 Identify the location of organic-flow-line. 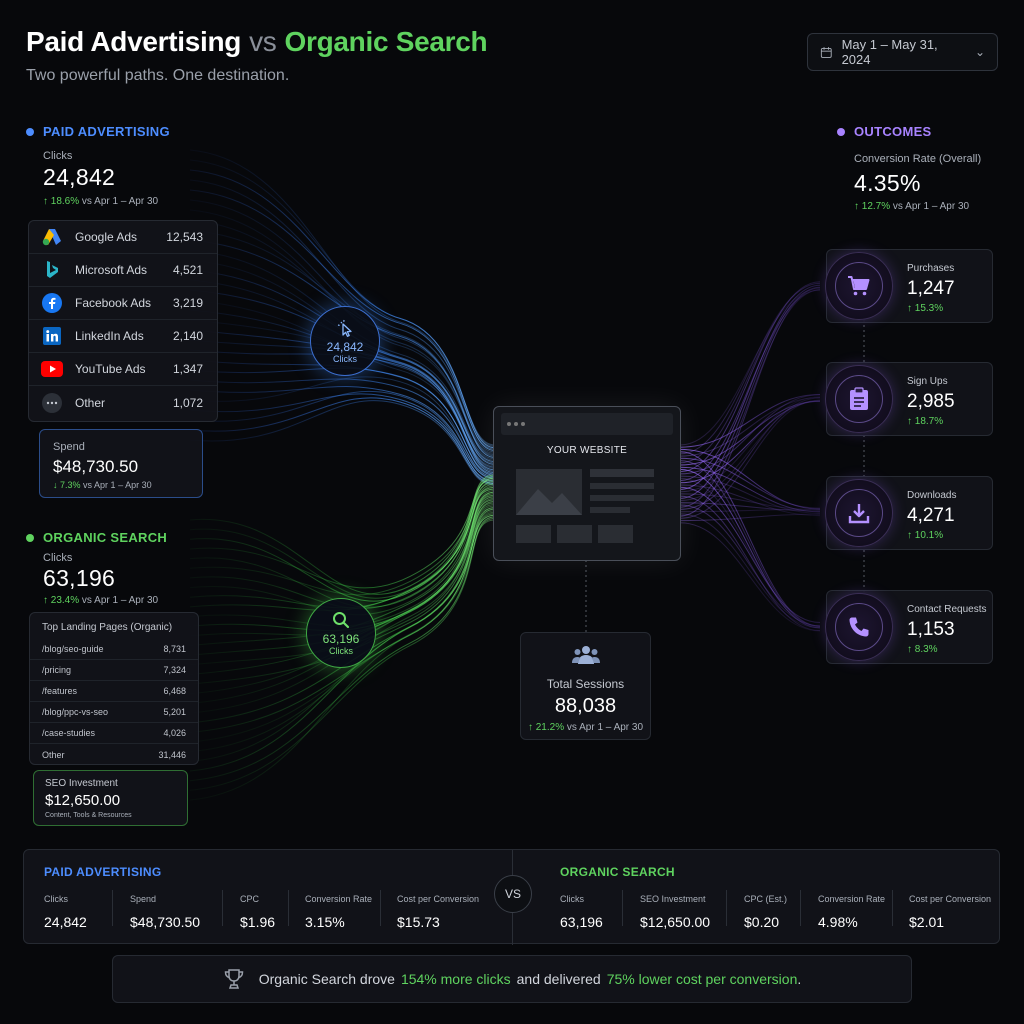
(342, 534).